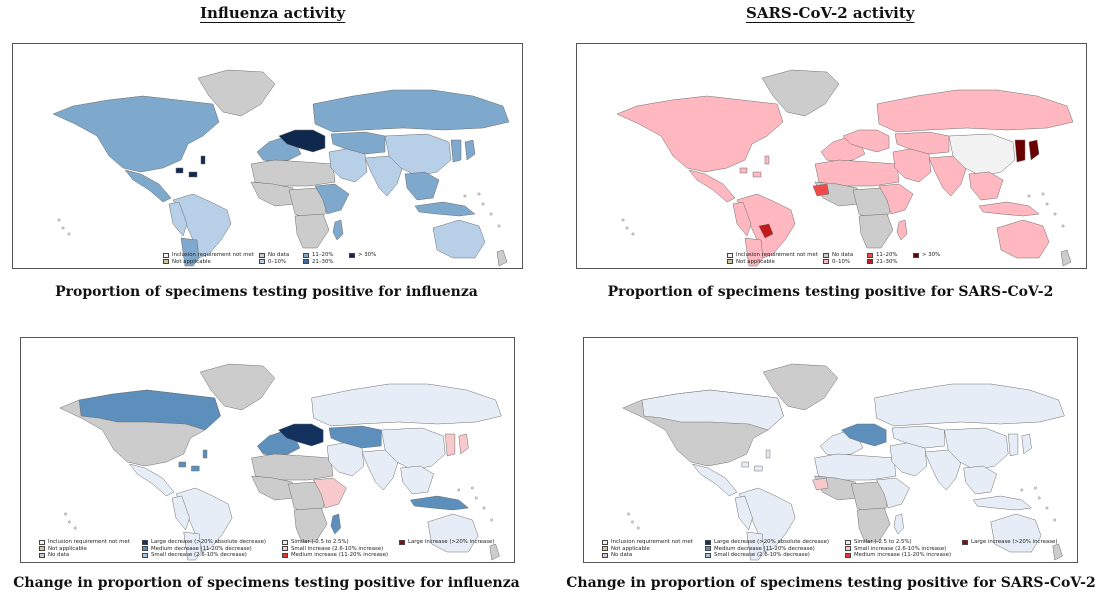  I want to click on legend-gt30-label: > 30%, so click(367, 255).